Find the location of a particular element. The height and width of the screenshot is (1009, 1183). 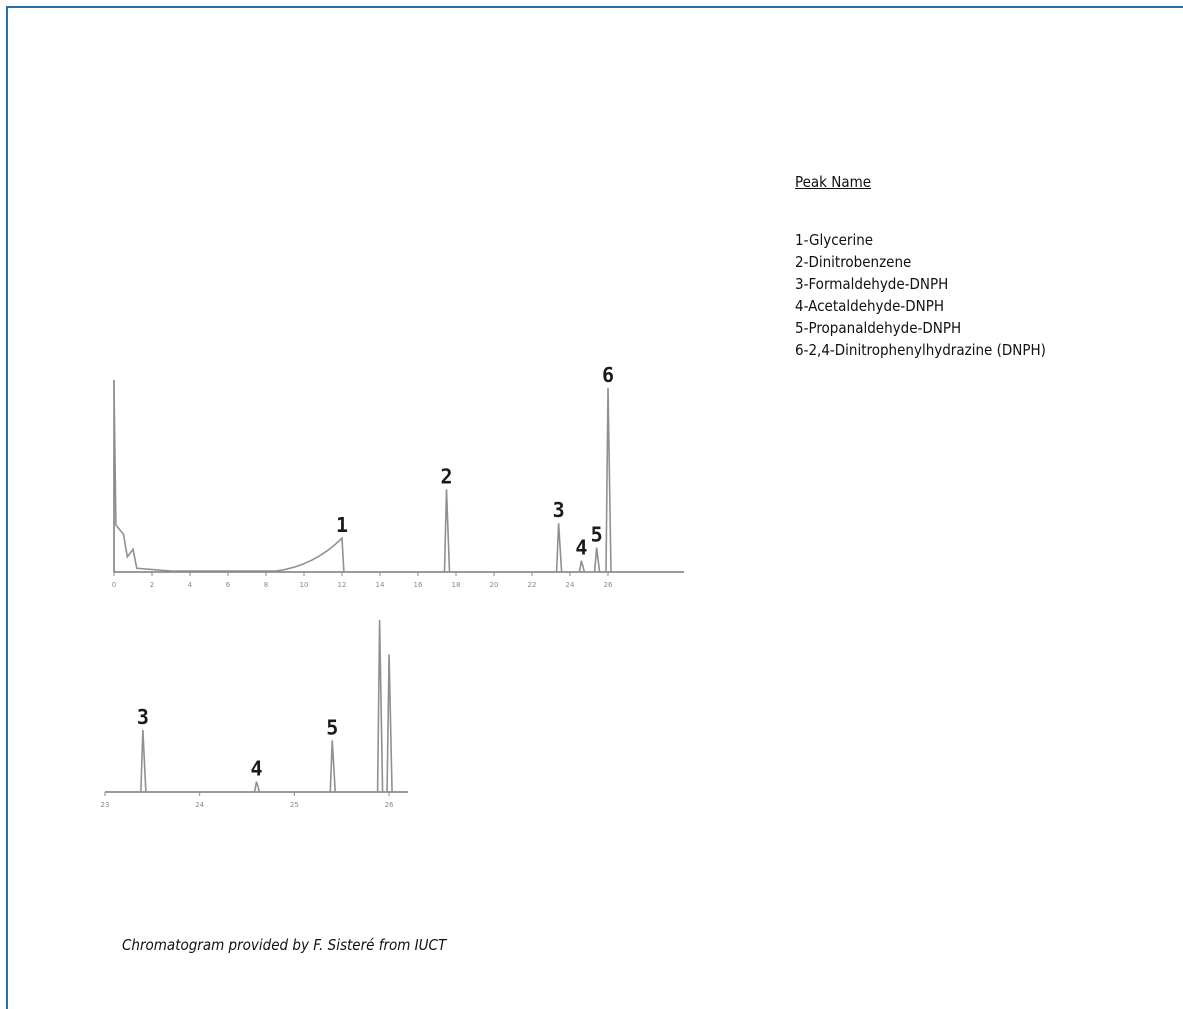

x-tick-label: 12 is located at coordinates (342, 585).